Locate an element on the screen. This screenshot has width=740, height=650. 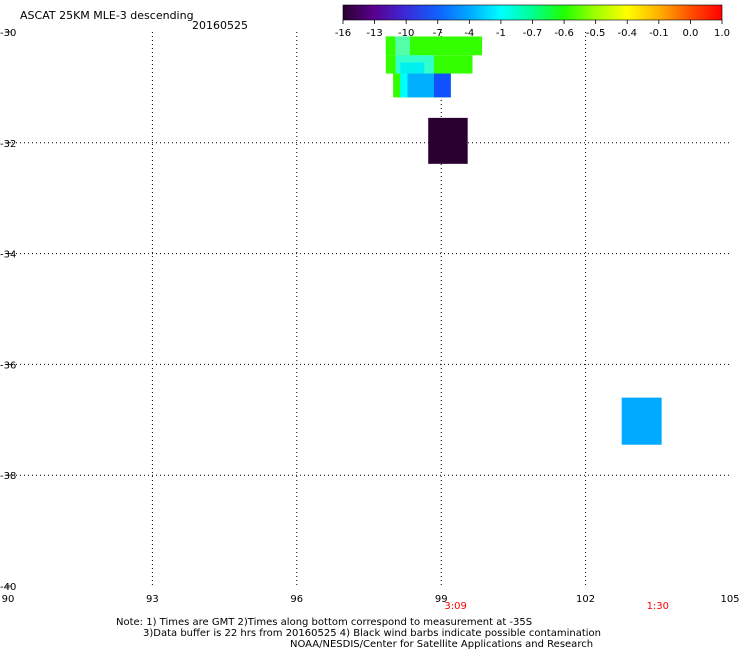
colorbar-tick-label: -1 is located at coordinates (501, 33).